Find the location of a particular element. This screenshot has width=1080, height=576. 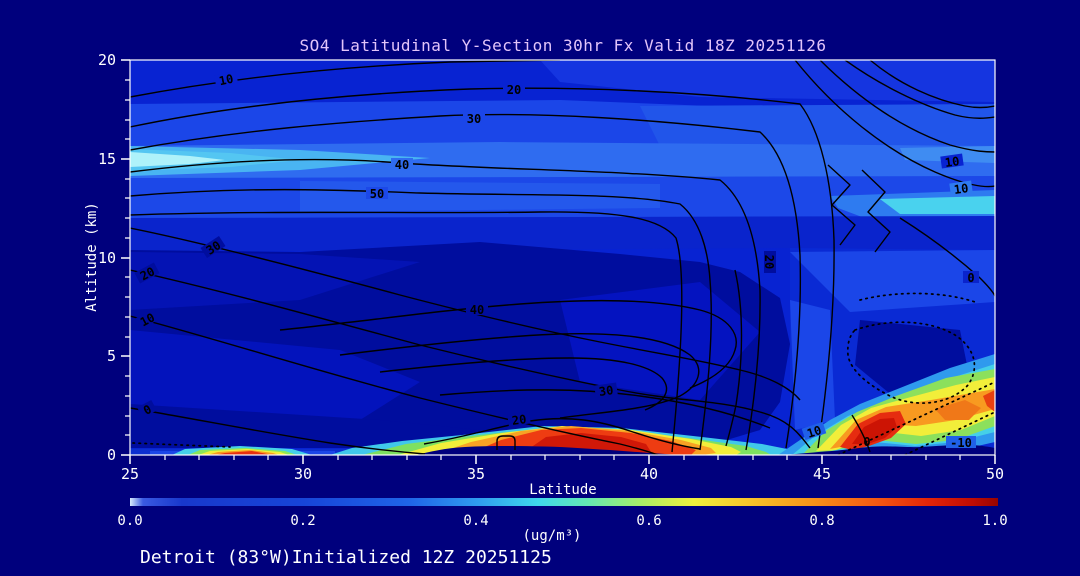

x-axis-minor-ticks is located at coordinates (562, 457).